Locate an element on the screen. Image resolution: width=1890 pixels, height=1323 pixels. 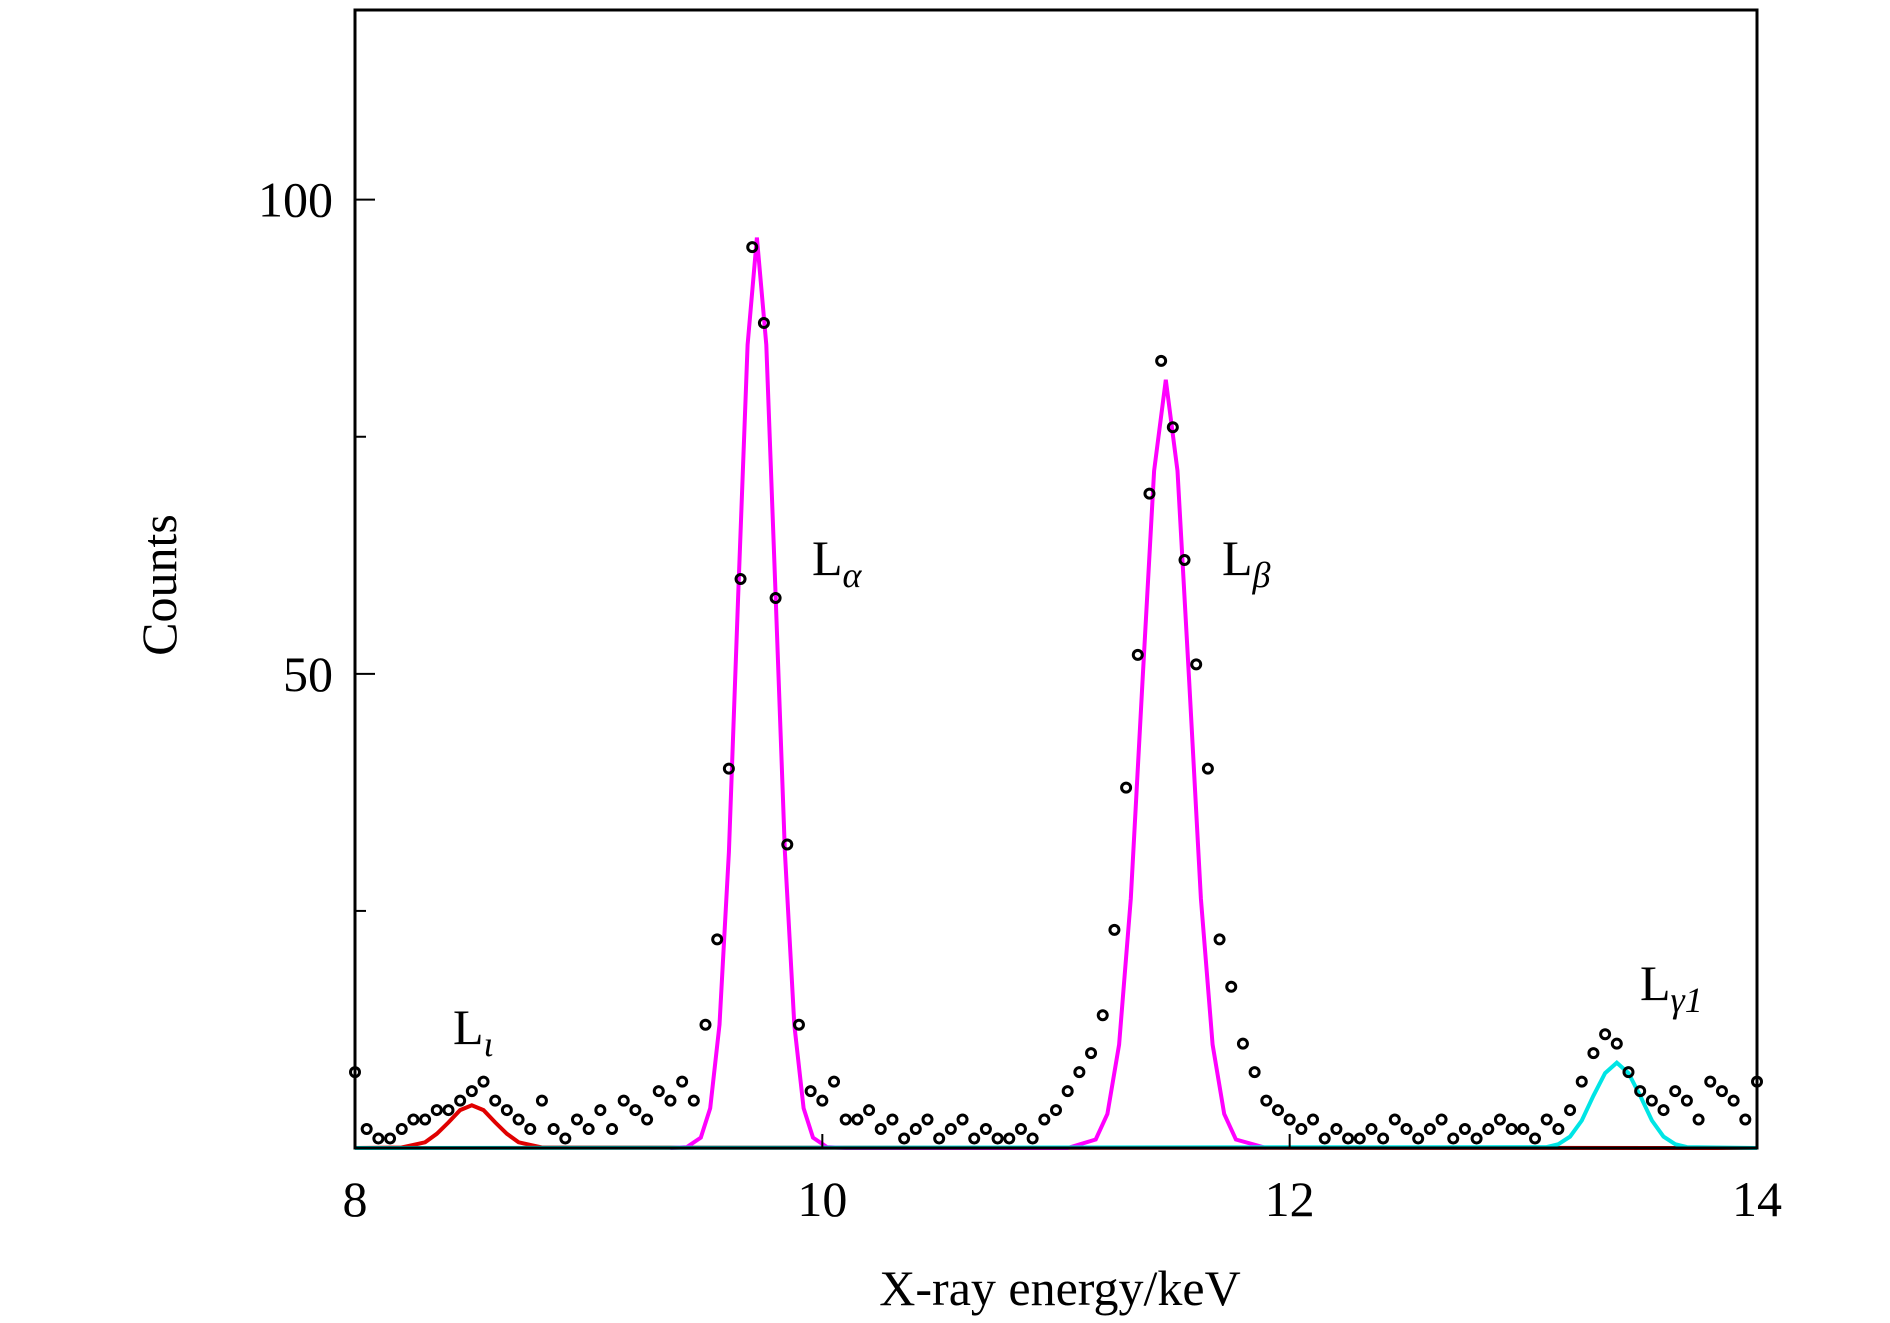
x-tick-label: 14 is located at coordinates (1757, 1199).